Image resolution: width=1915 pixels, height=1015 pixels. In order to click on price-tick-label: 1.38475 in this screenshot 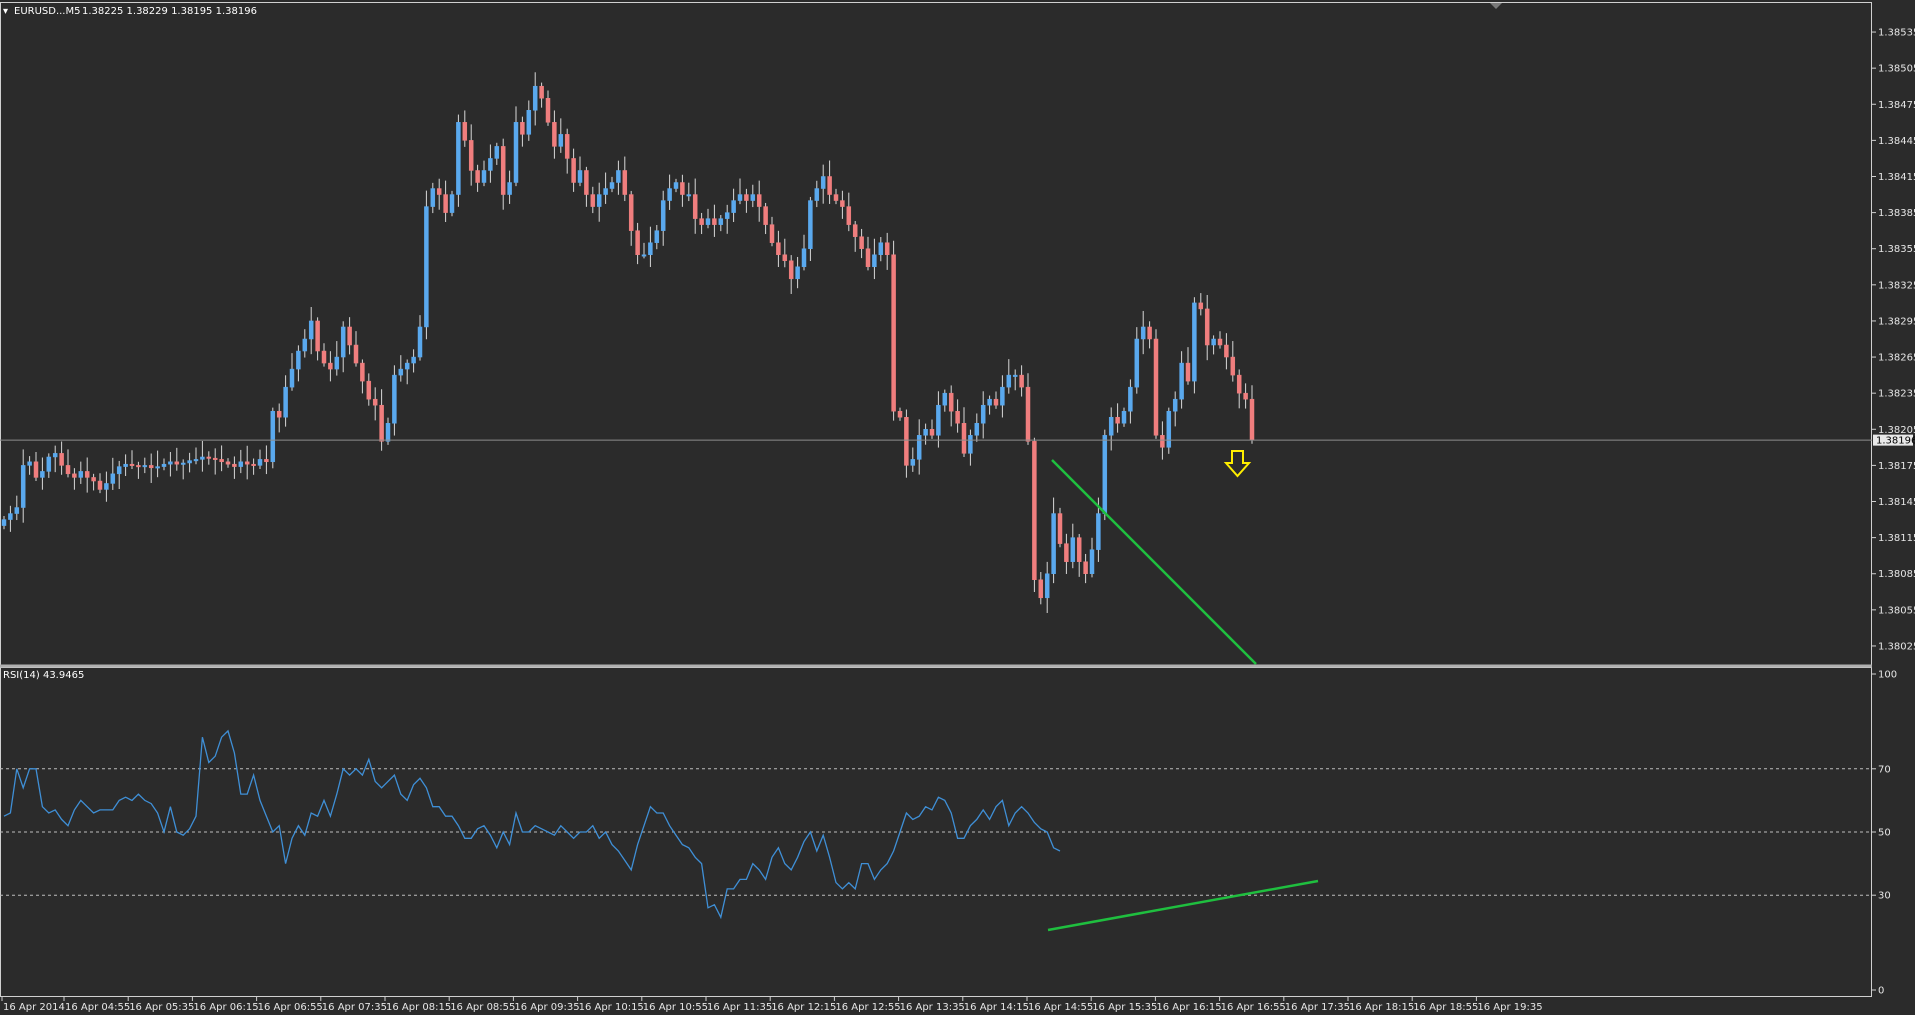, I will do `click(1896, 105)`.